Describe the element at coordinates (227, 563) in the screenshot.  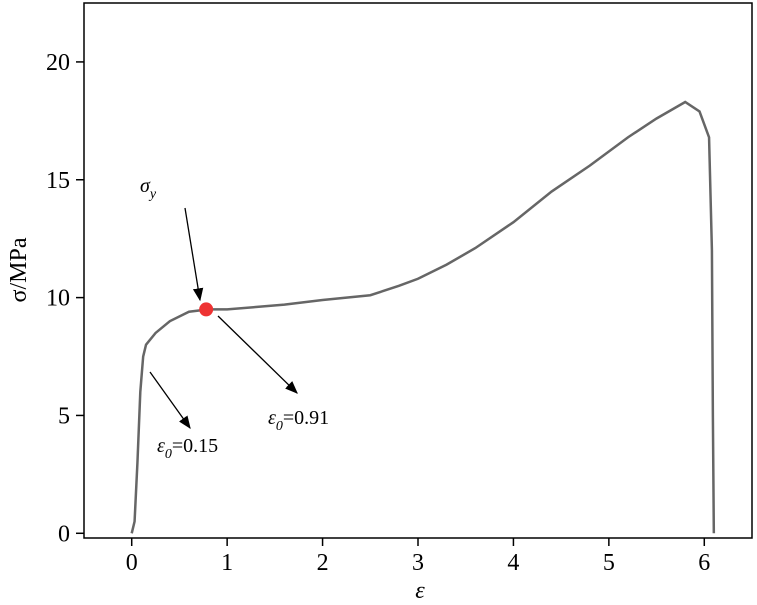
I see `x-tick-label: 1` at that location.